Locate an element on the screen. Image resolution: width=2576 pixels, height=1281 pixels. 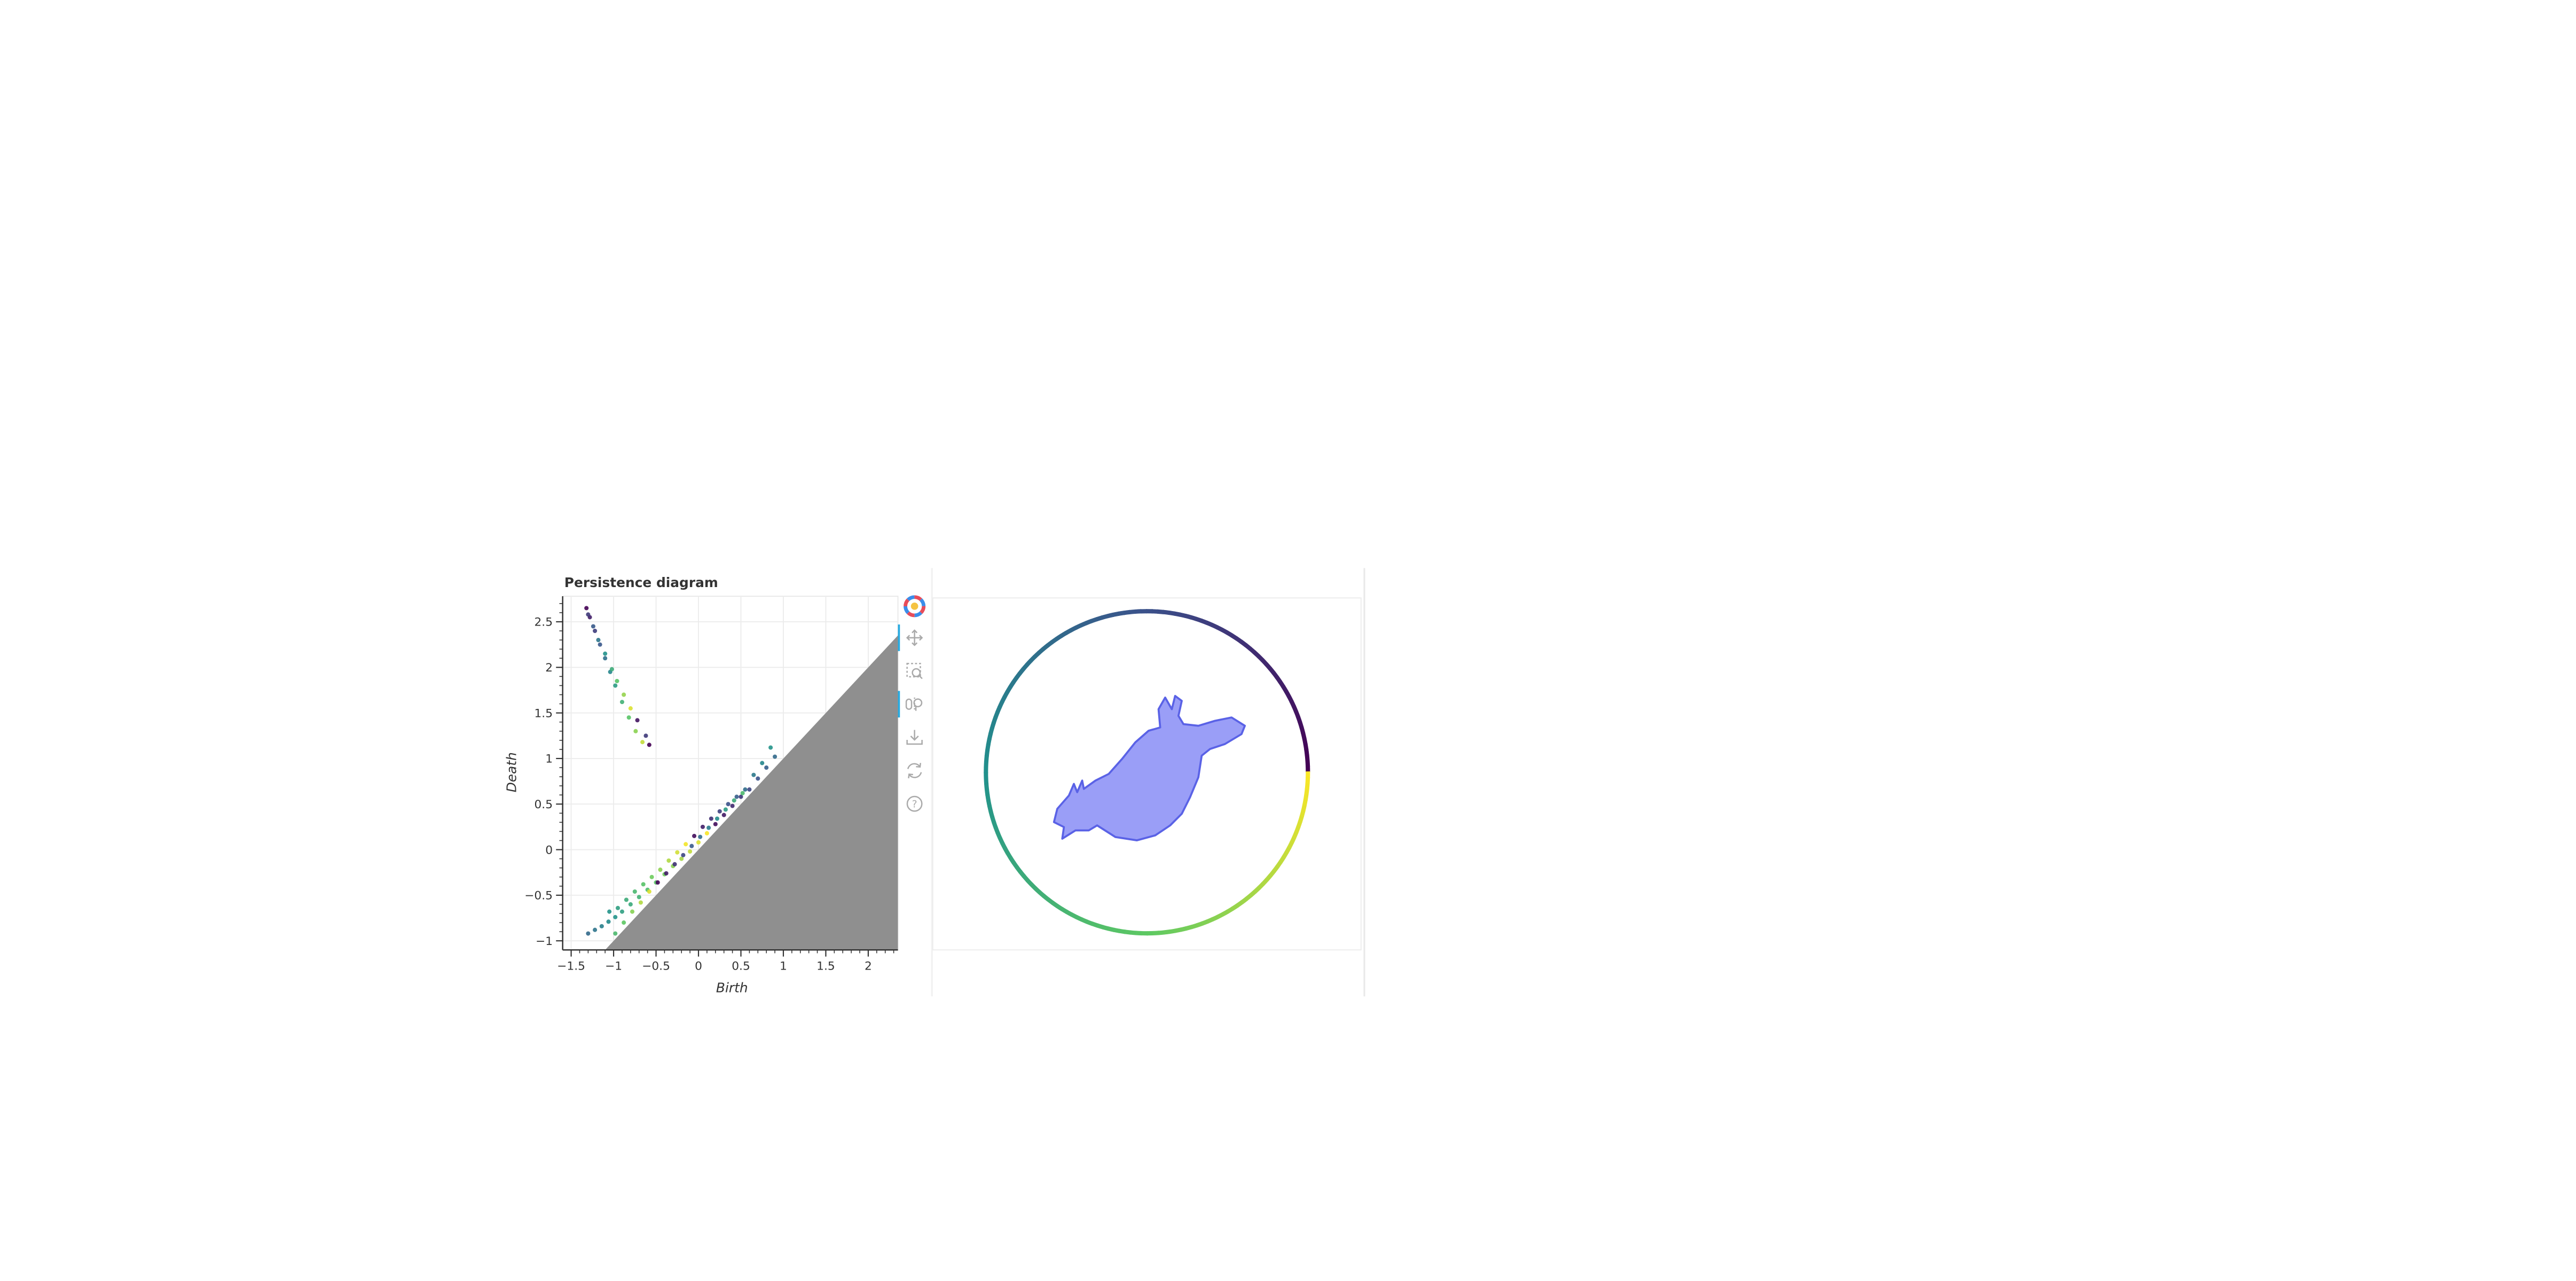
help-icon: ? is located at coordinates (915, 803).